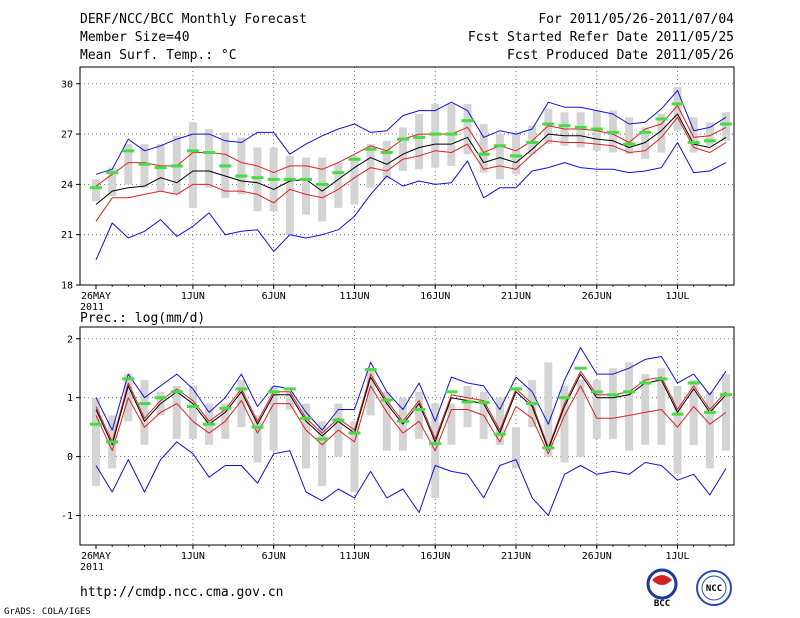  What do you see at coordinates (354, 296) in the screenshot?
I see `temp-xtick-label-3: 11JUN` at bounding box center [354, 296].